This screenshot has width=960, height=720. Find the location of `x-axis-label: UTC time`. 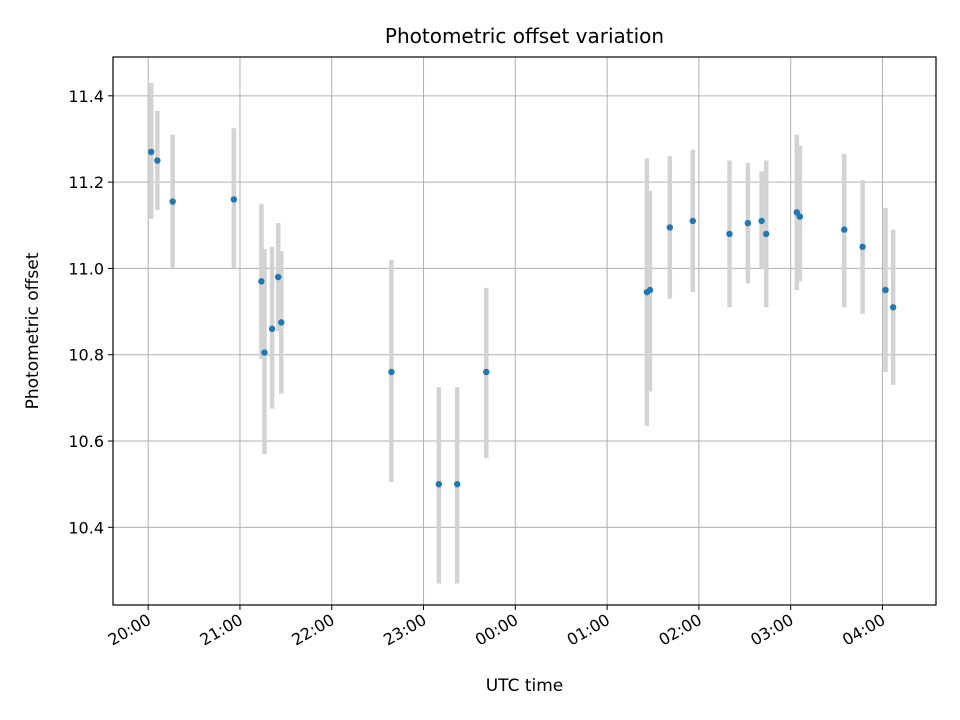

x-axis-label: UTC time is located at coordinates (525, 686).